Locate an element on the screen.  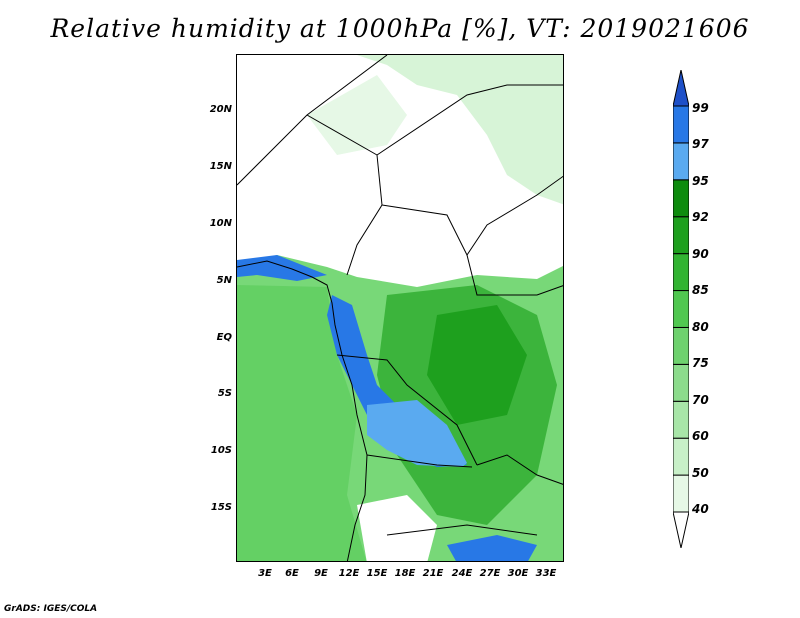
lon-label: 21E is located at coordinates (433, 573).